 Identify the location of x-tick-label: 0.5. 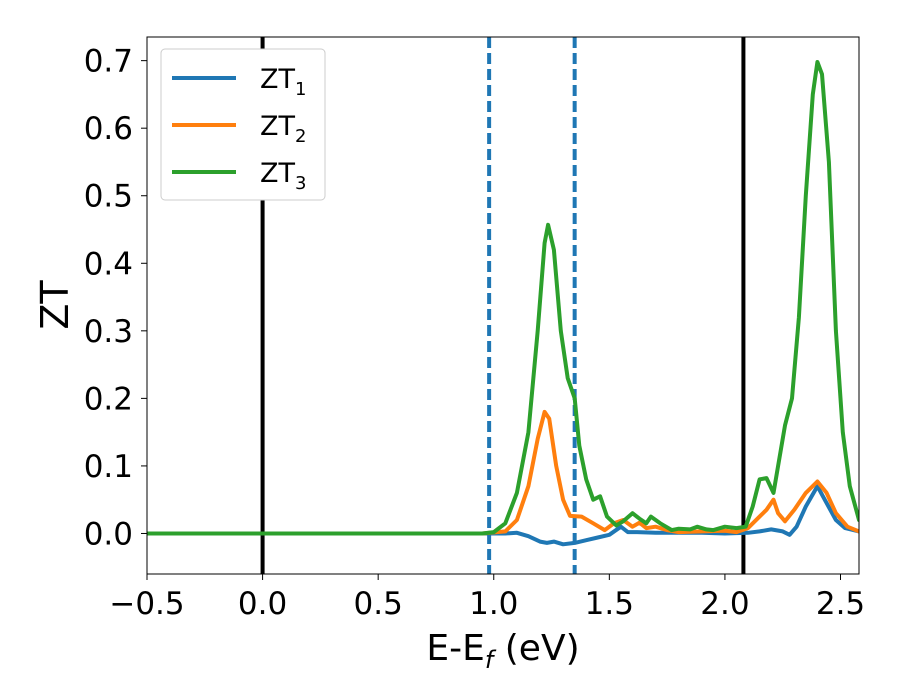
(378, 604).